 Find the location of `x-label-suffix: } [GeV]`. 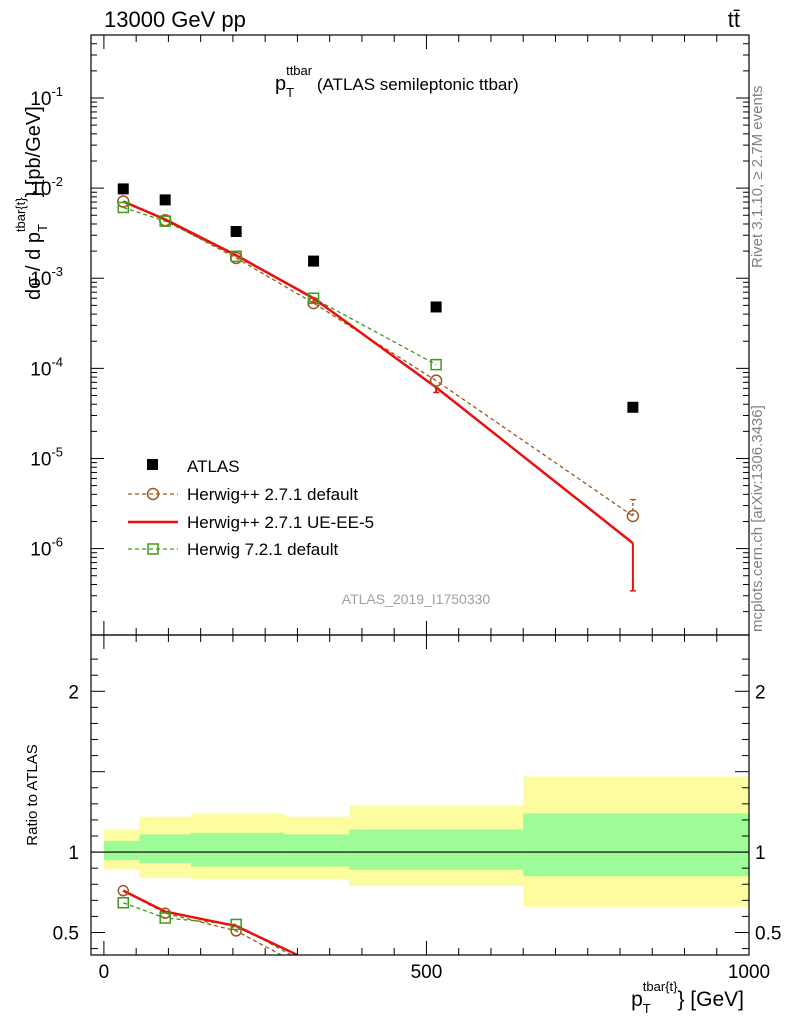

x-label-suffix: } [GeV] is located at coordinates (710, 999).